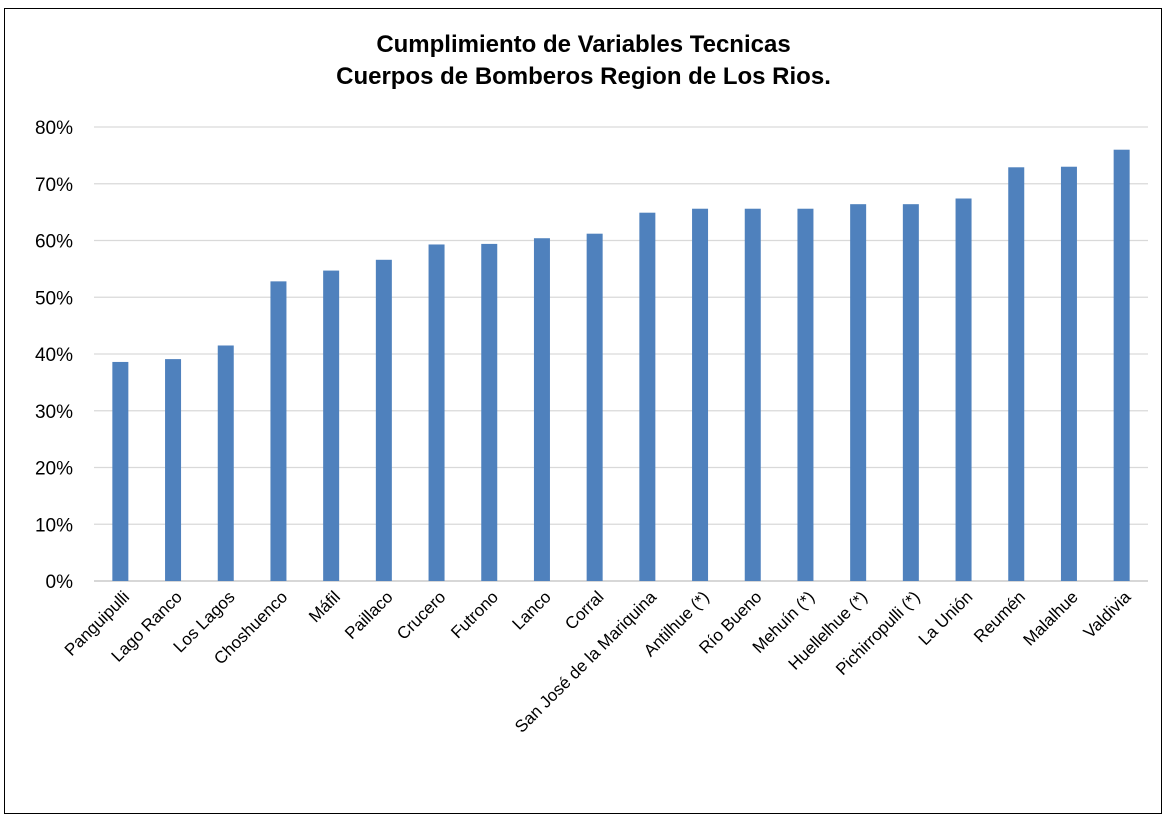  Describe the element at coordinates (54, 185) in the screenshot. I see `y-tick-label: 70%` at that location.